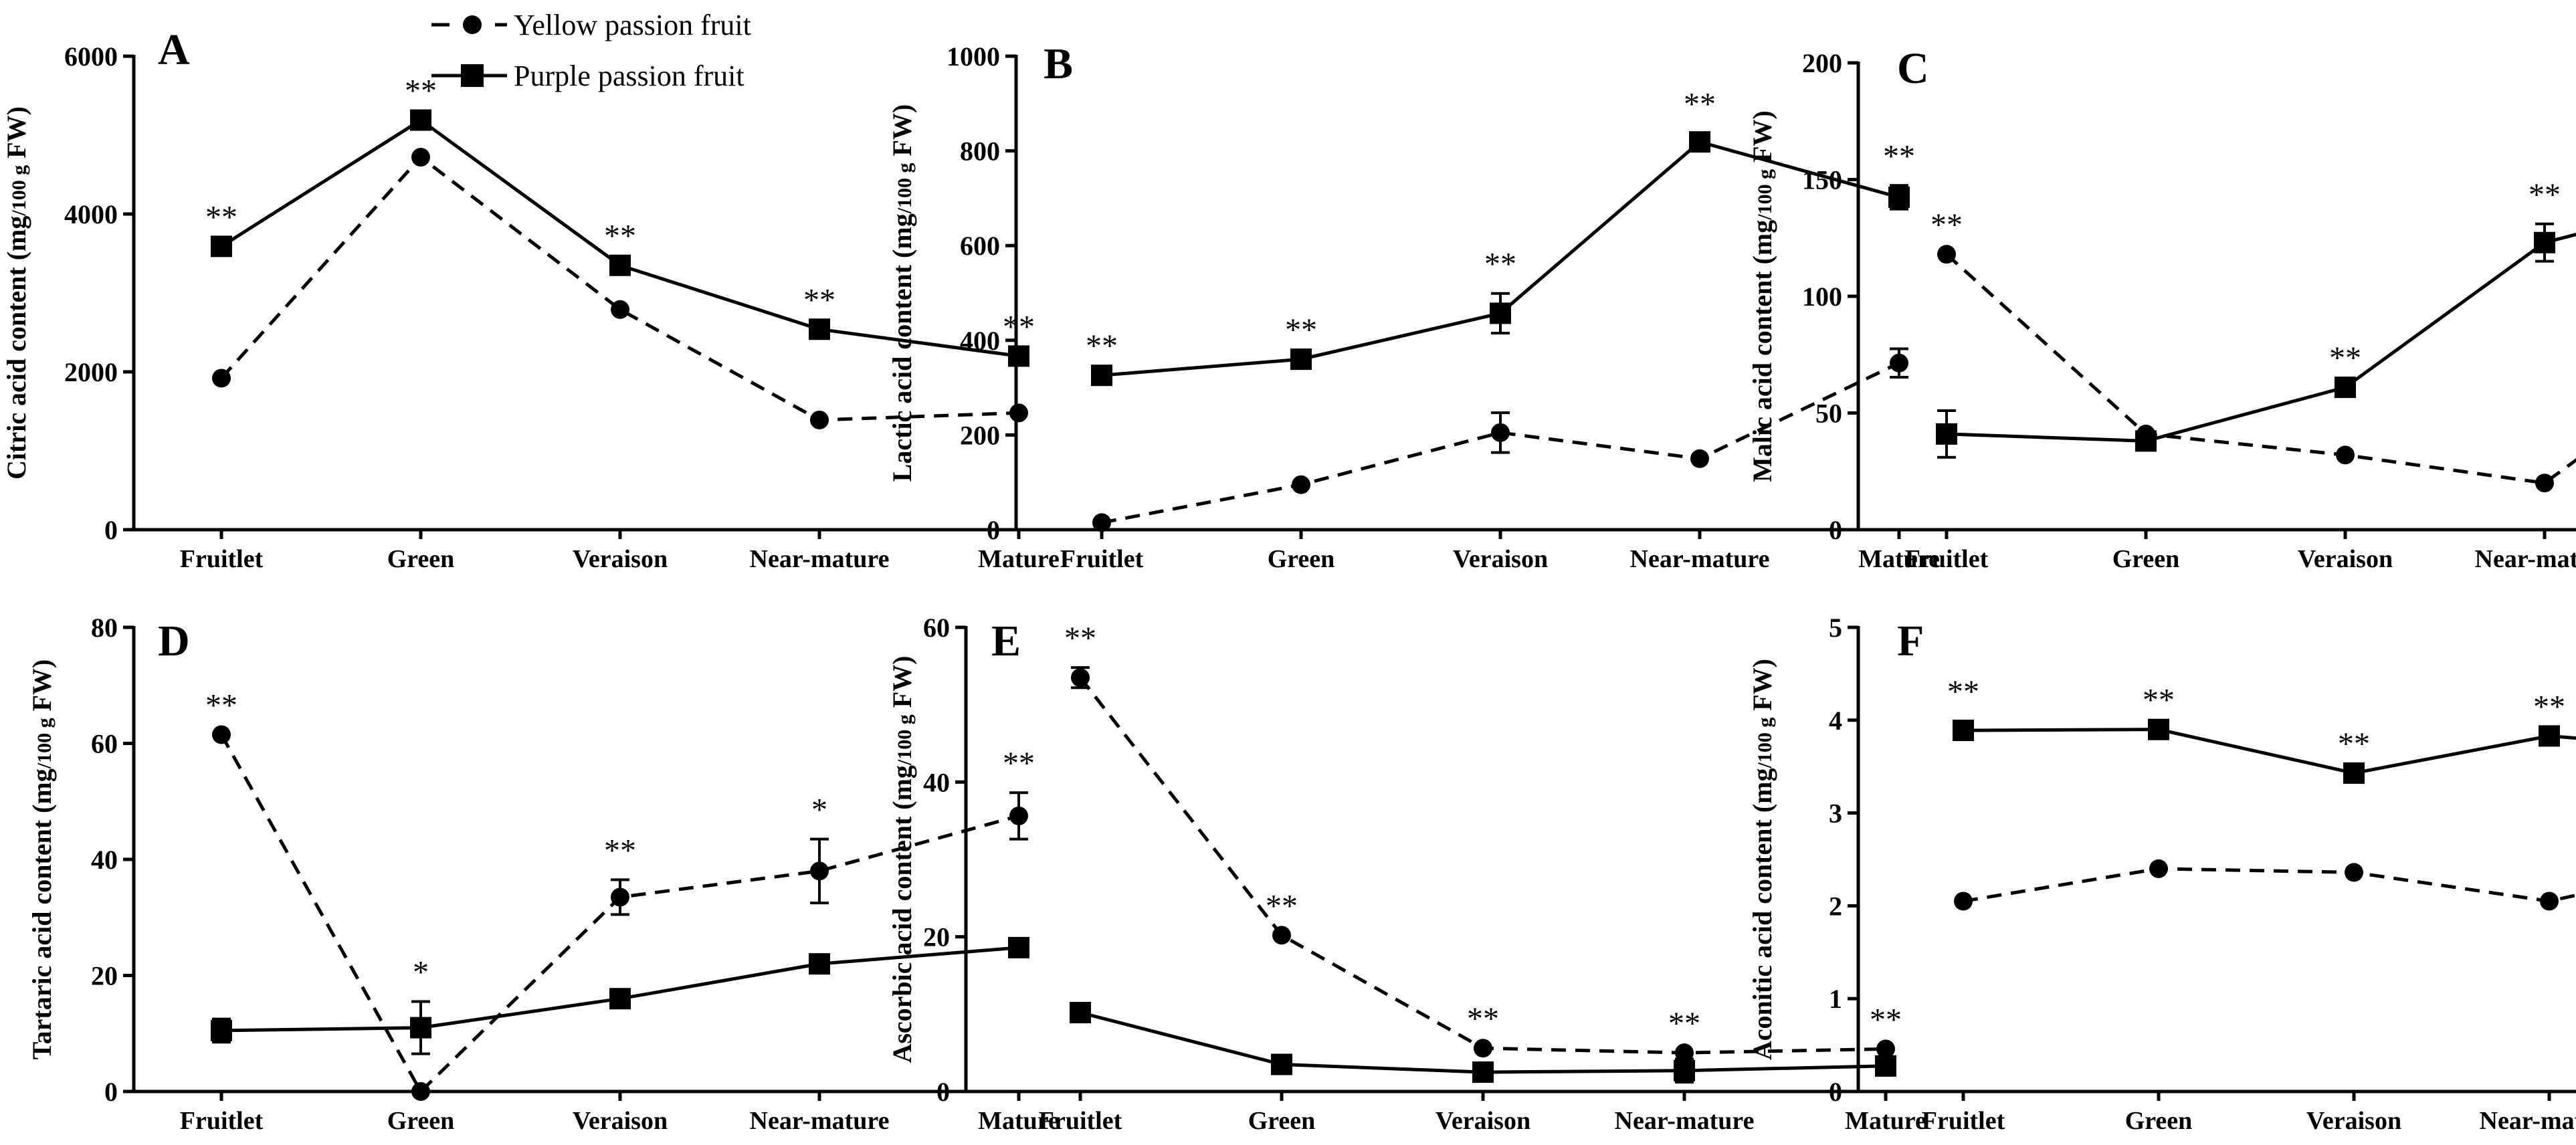  What do you see at coordinates (902, 348) in the screenshot?
I see `y-axis-label-prefix: Lactic acid content (mg` at bounding box center [902, 348].